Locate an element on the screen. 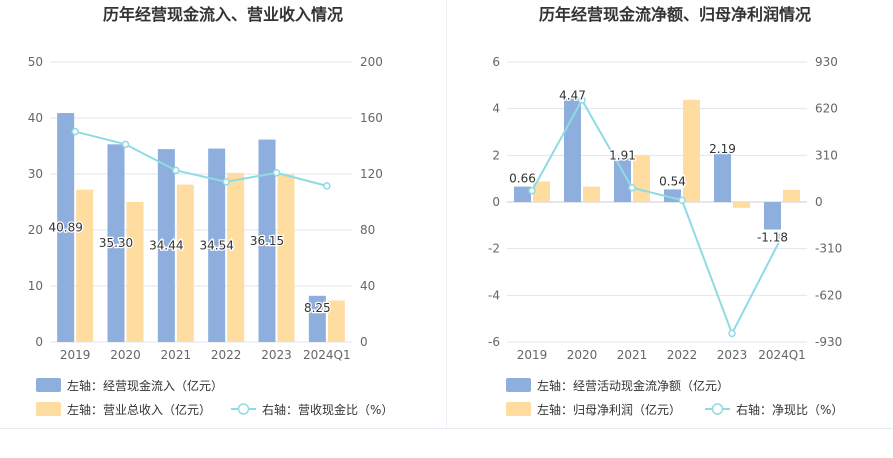 Image resolution: width=893 pixels, height=458 pixels. right-axis-tick-label: 200 is located at coordinates (371, 62).